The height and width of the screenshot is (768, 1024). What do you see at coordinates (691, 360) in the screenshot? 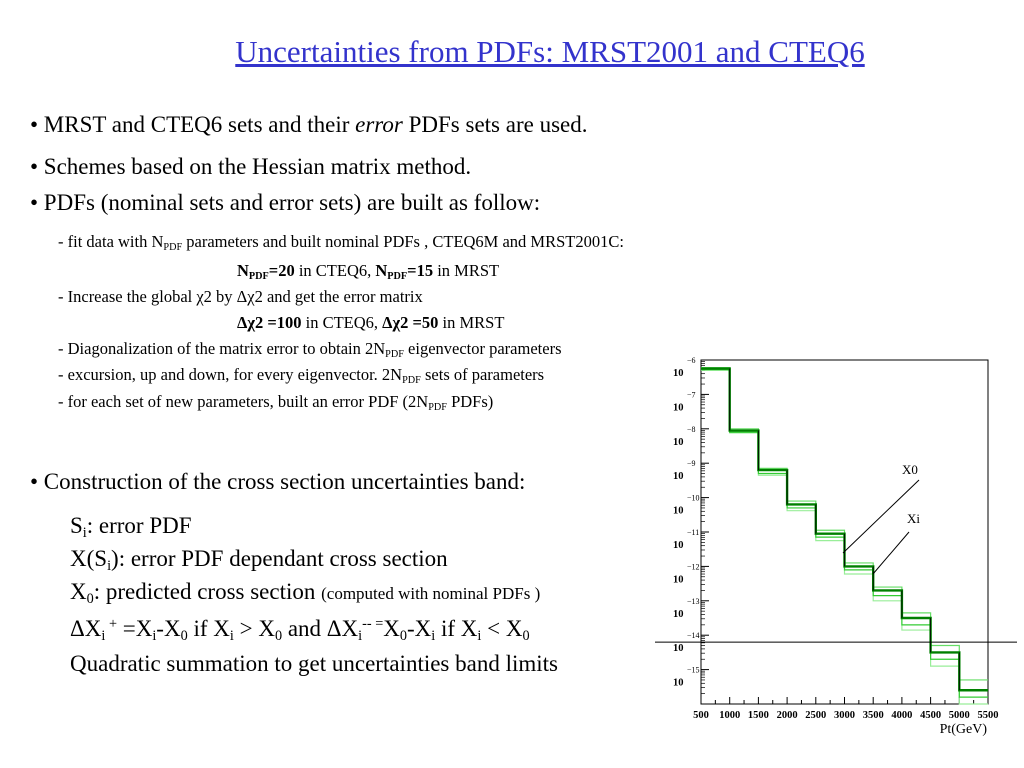
I see `y-tick-exponent: −6` at bounding box center [691, 360].